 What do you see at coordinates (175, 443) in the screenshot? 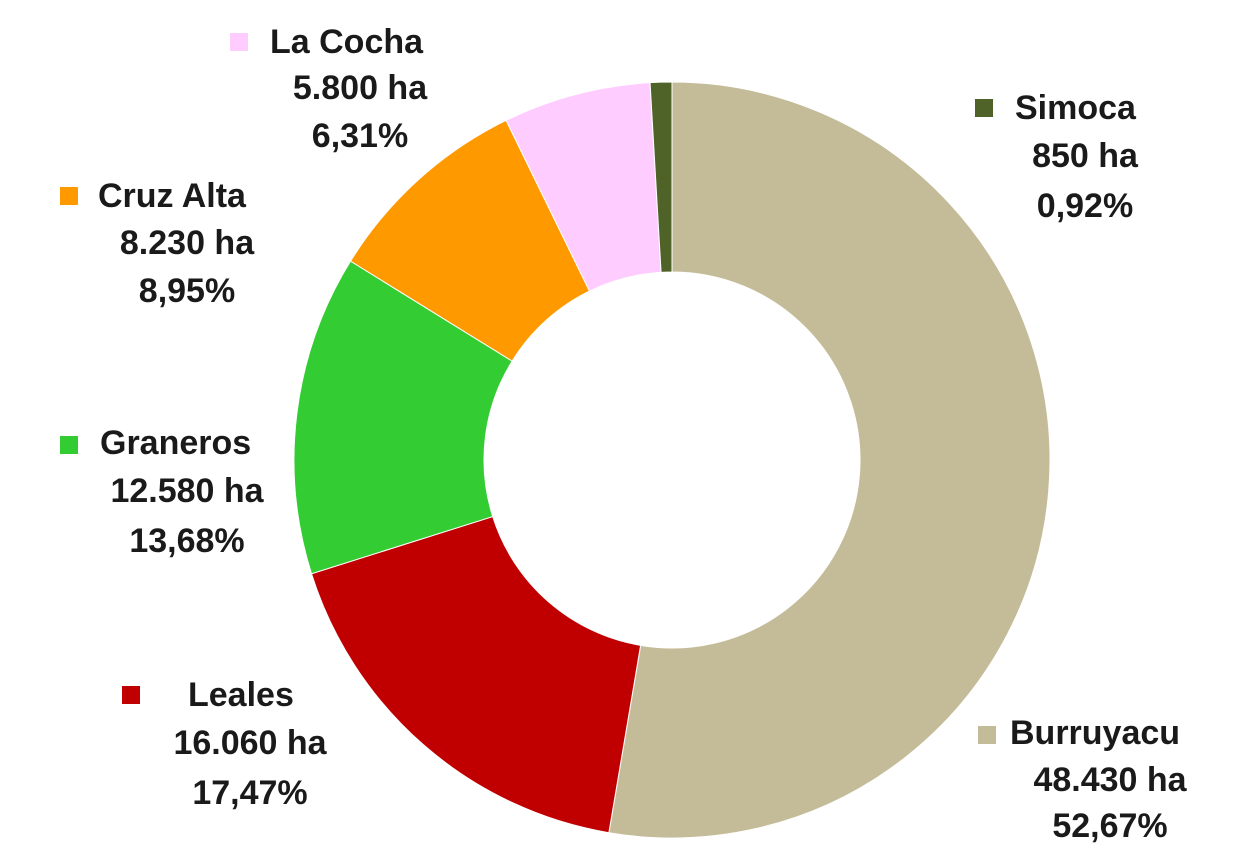
I see `slice-name: Graneros` at bounding box center [175, 443].